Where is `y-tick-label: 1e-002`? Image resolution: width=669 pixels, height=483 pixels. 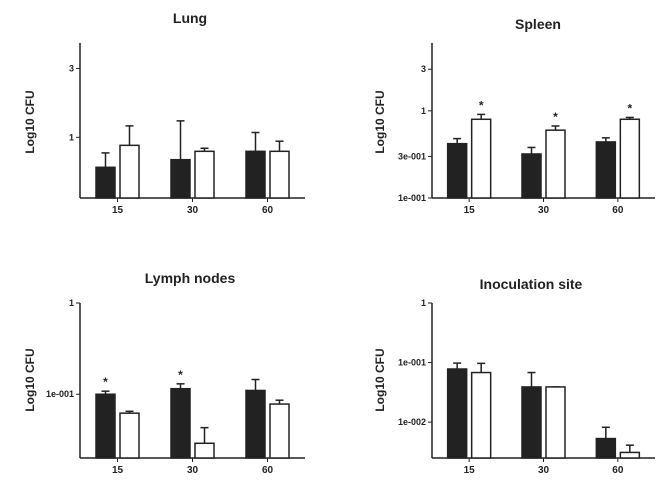
y-tick-label: 1e-002 is located at coordinates (412, 422).